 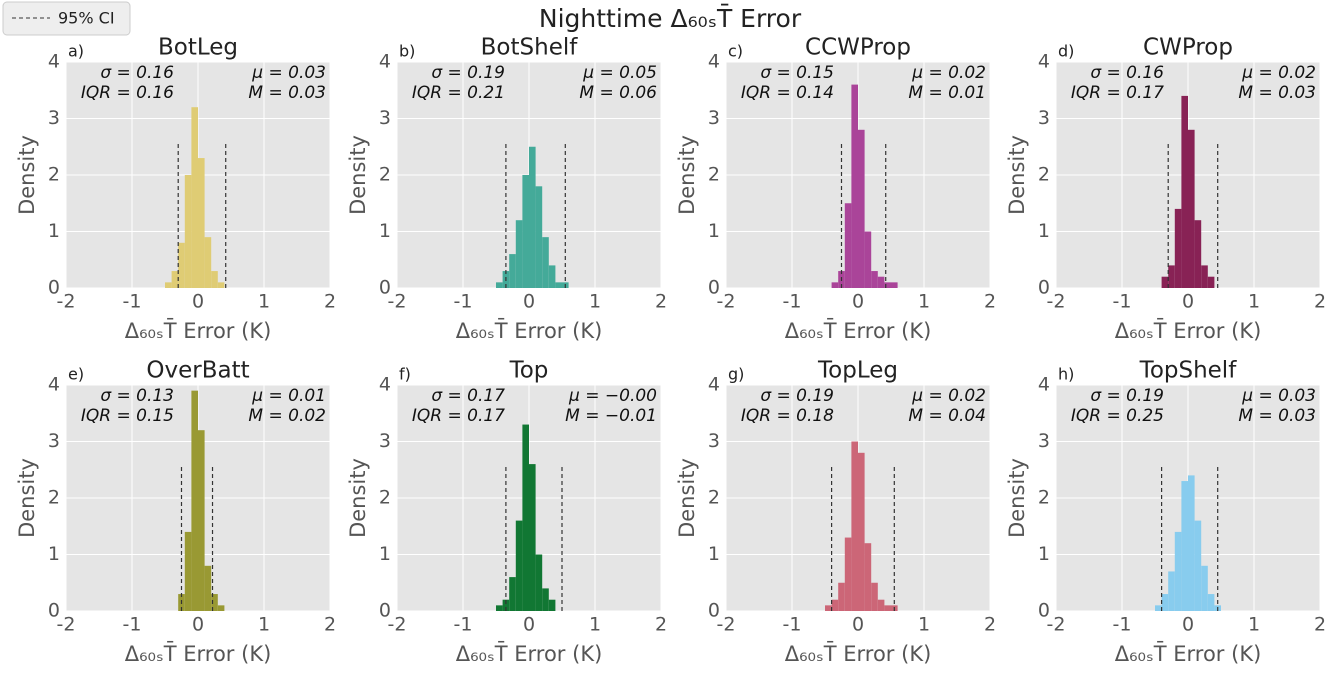 I want to click on stat-mean: μ = 0.03, so click(x=1278, y=396).